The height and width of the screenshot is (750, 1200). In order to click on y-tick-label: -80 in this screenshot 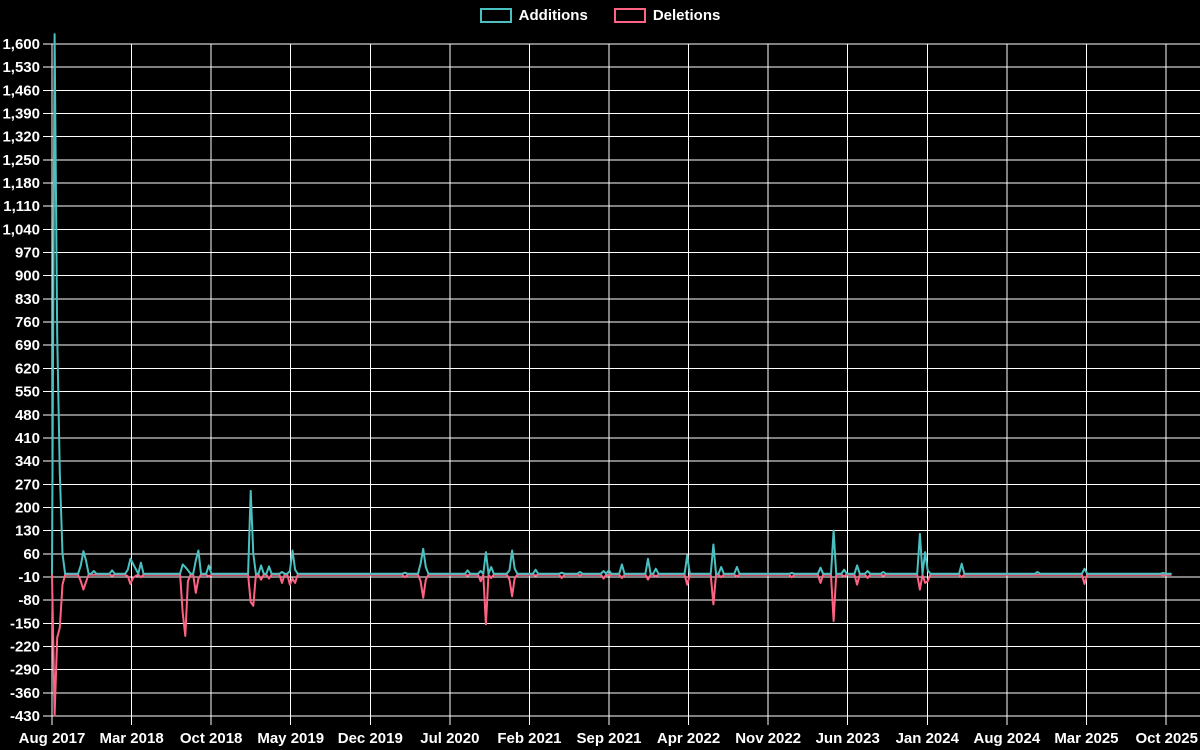, I will do `click(29, 600)`.